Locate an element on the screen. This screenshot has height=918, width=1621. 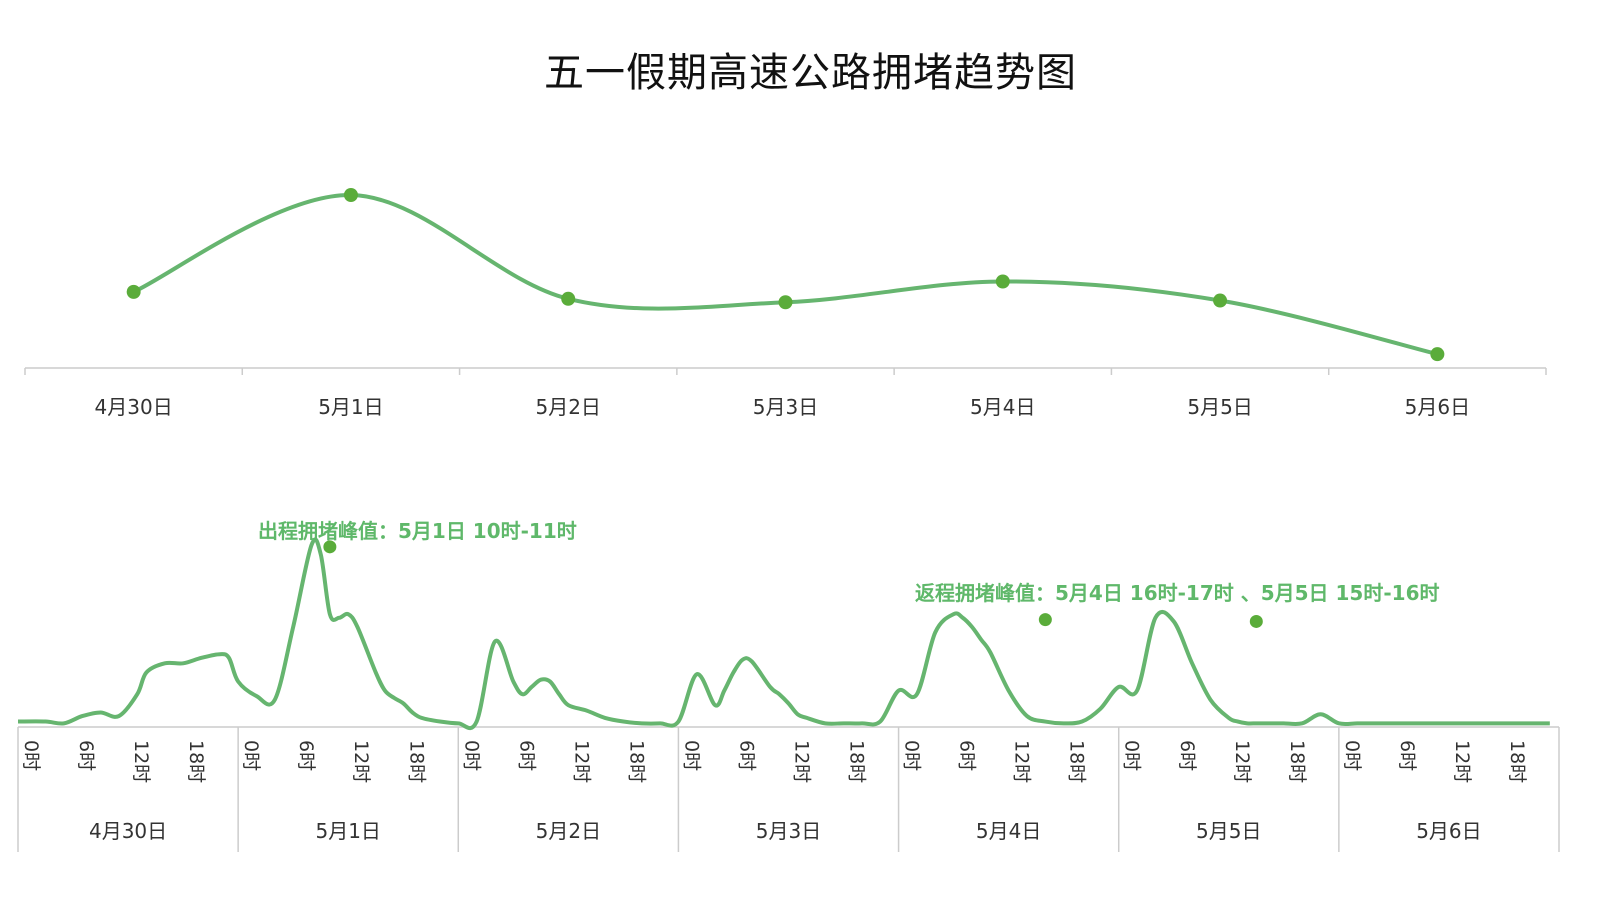
chart2-day-label: 5月3日 is located at coordinates (788, 831).